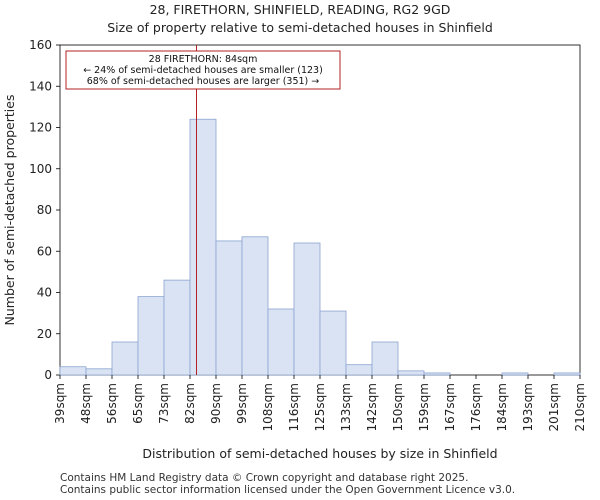  What do you see at coordinates (112, 403) in the screenshot?
I see `x-tick-label: 56sqm` at bounding box center [112, 403].